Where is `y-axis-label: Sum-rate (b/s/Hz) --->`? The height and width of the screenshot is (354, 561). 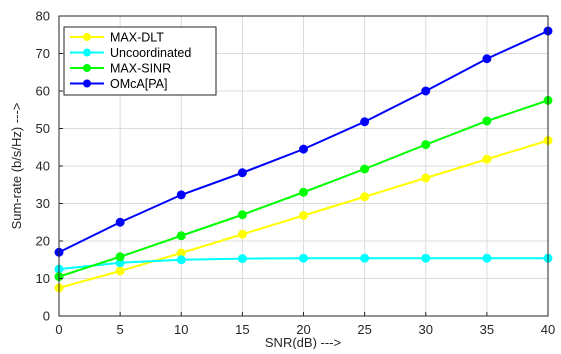
y-axis-label: Sum-rate (b/s/Hz) ---> is located at coordinates (16, 166).